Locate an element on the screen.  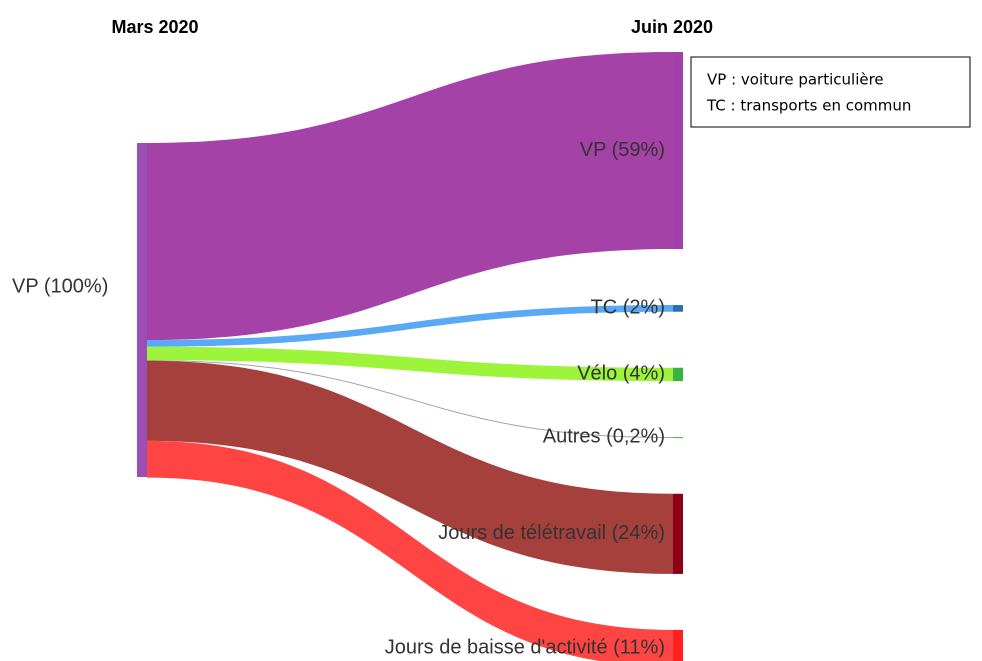
legend-text: VP : voiture particulière is located at coordinates (795, 80).